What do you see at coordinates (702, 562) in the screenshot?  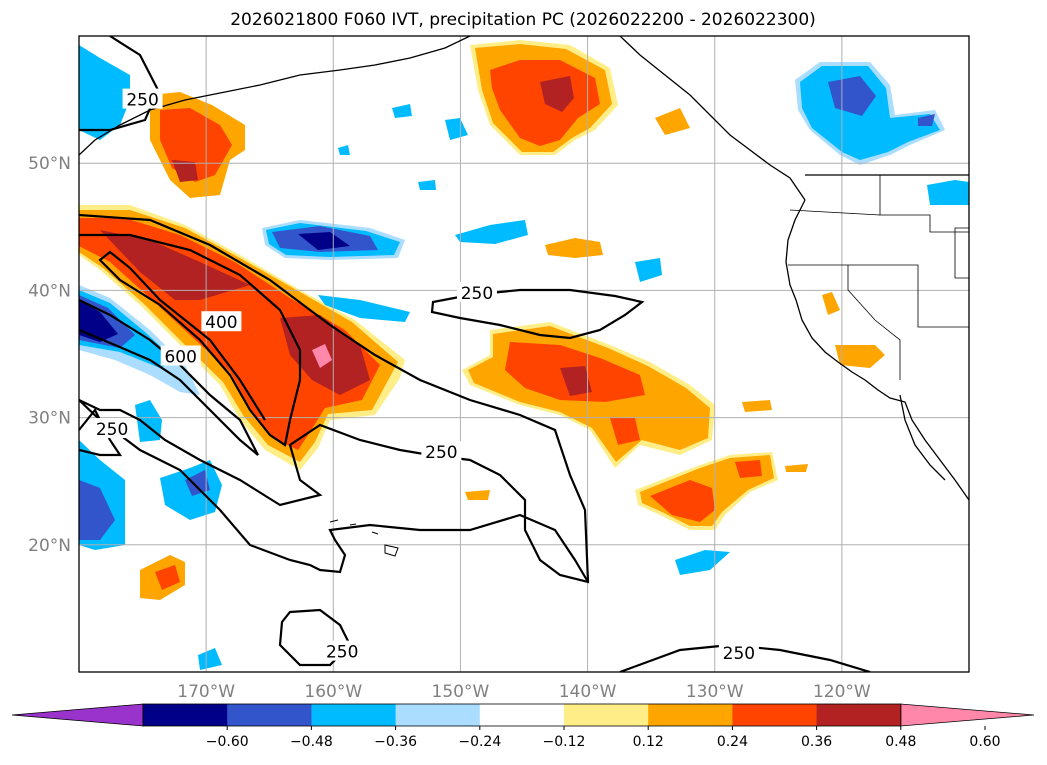 I see `precip-negative-17n` at bounding box center [702, 562].